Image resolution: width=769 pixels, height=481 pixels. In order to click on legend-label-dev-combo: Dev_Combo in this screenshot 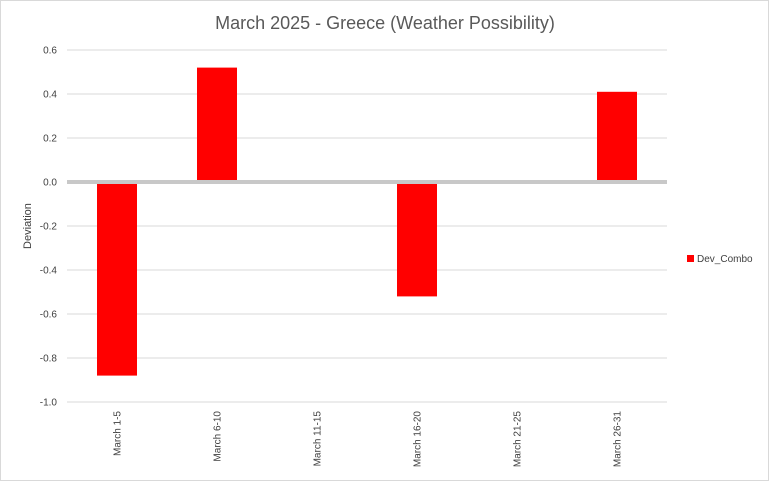, I will do `click(725, 259)`.